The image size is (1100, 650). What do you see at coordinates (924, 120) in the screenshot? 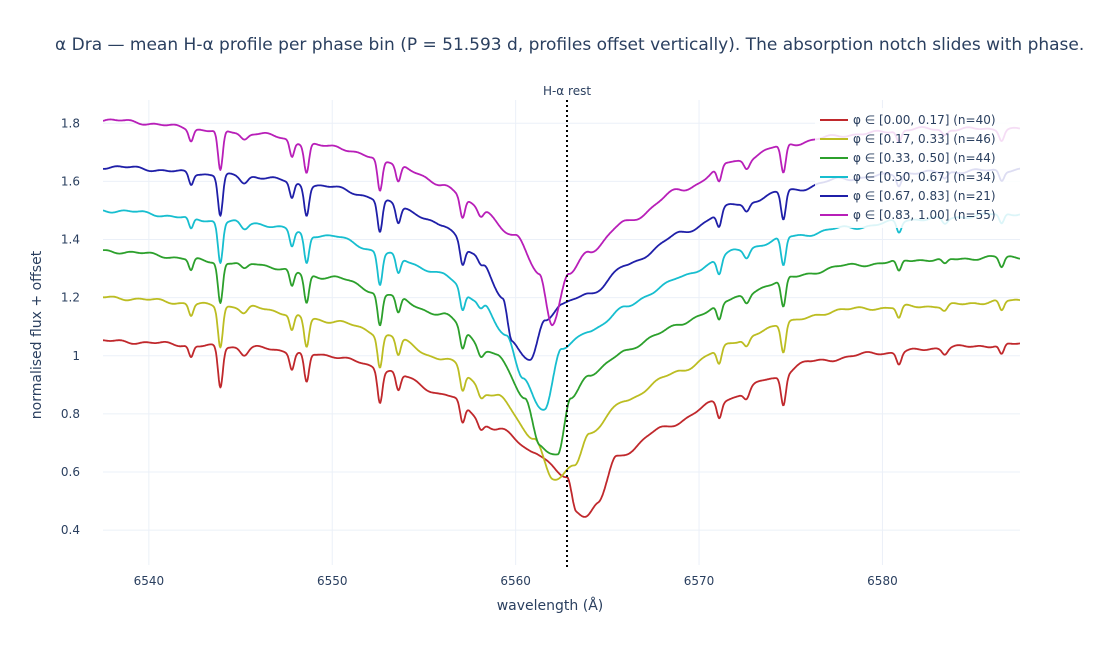
I see `legend-entry: φ ∈ [0.00, 0.17] (n=40)` at bounding box center [924, 120].